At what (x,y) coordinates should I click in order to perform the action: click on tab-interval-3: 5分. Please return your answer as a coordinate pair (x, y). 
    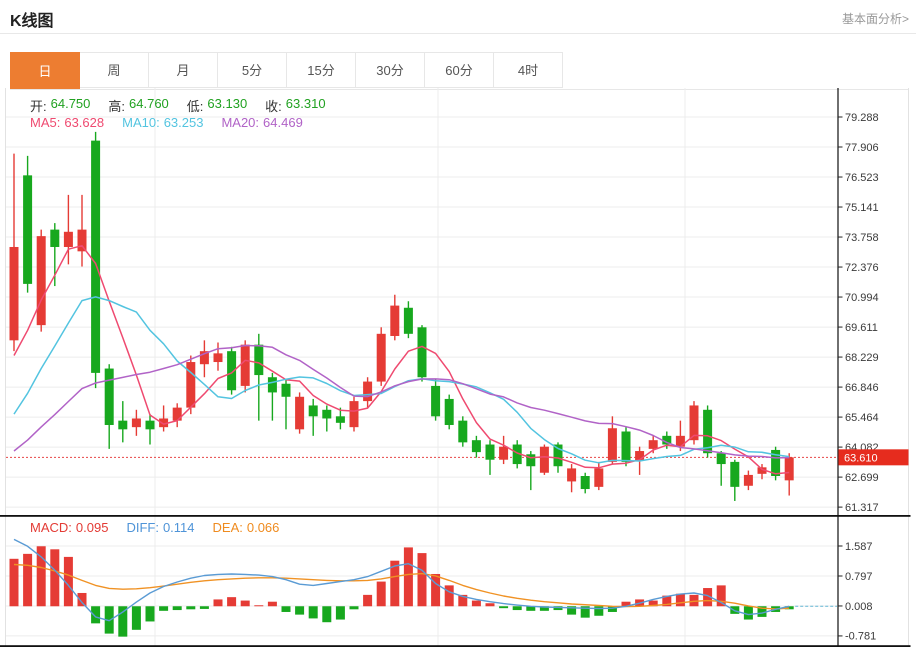
    Looking at the image, I should click on (252, 70).